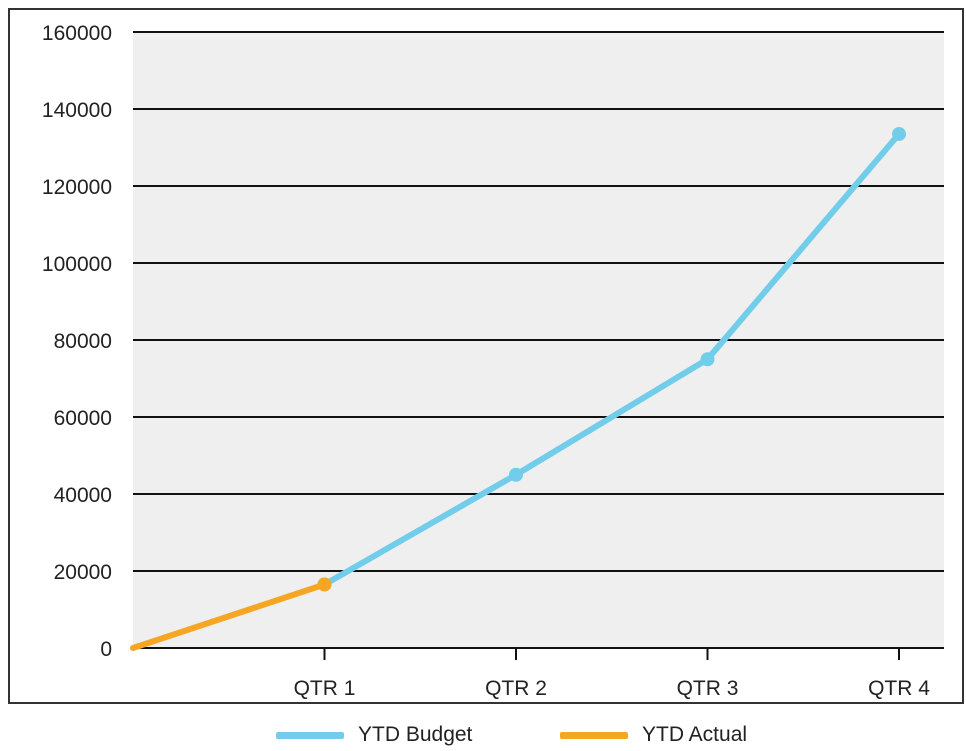  What do you see at coordinates (77, 264) in the screenshot?
I see `y-tick-label-100000: 100000` at bounding box center [77, 264].